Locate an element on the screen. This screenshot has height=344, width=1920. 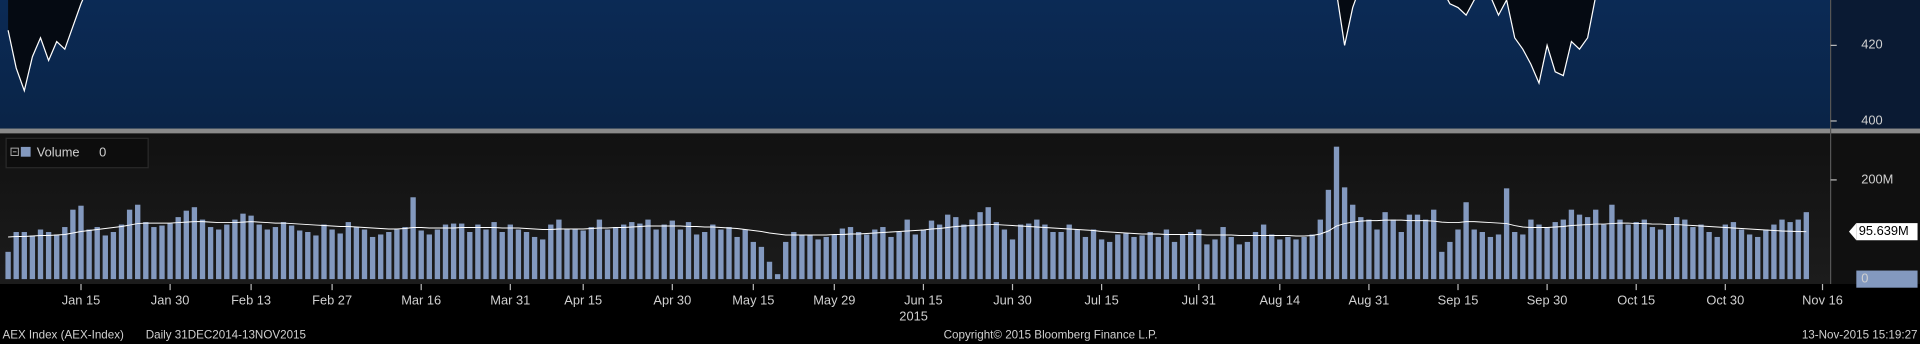
x-tick-label: Mar 31 is located at coordinates (510, 300).